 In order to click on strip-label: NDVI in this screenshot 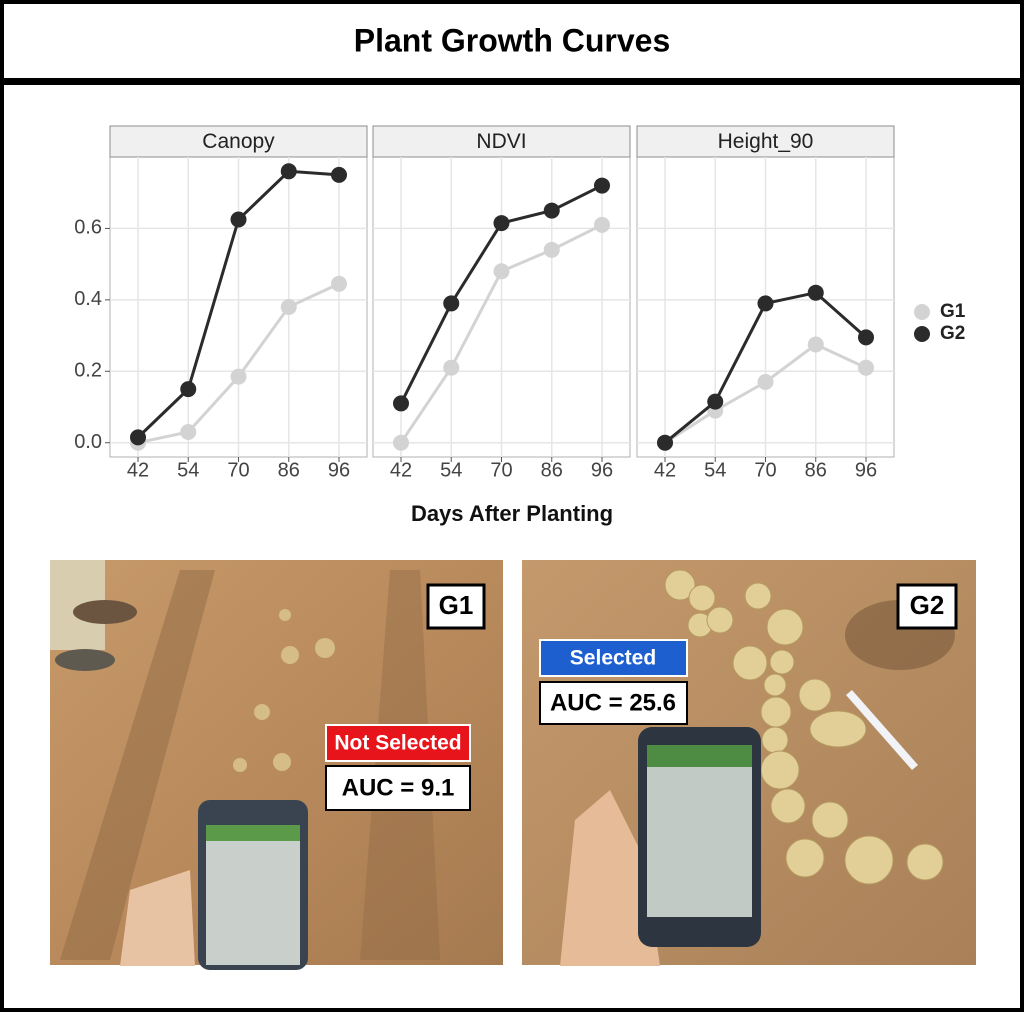, I will do `click(501, 141)`.